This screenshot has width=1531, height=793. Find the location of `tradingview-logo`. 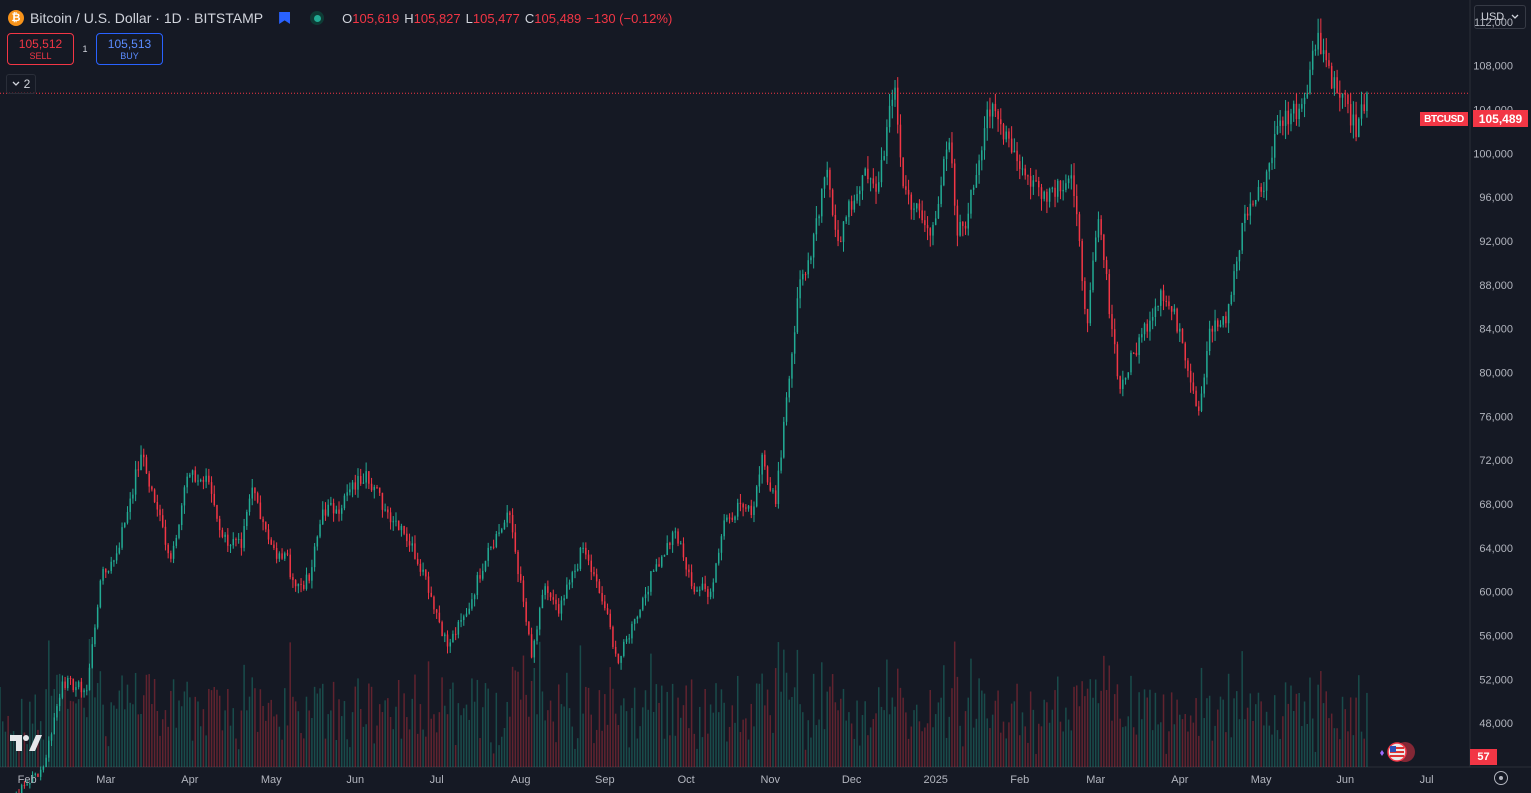

tradingview-logo is located at coordinates (26, 744).